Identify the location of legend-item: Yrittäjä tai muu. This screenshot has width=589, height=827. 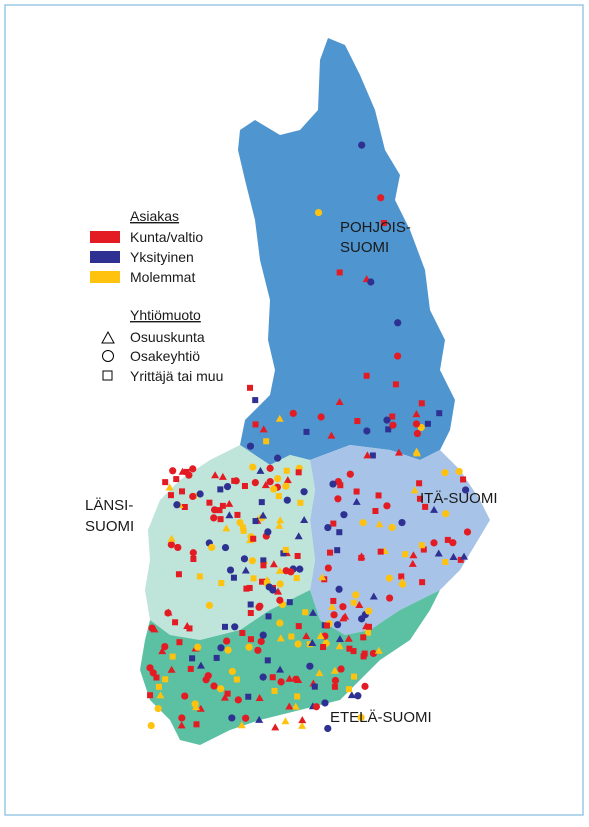
(176, 376).